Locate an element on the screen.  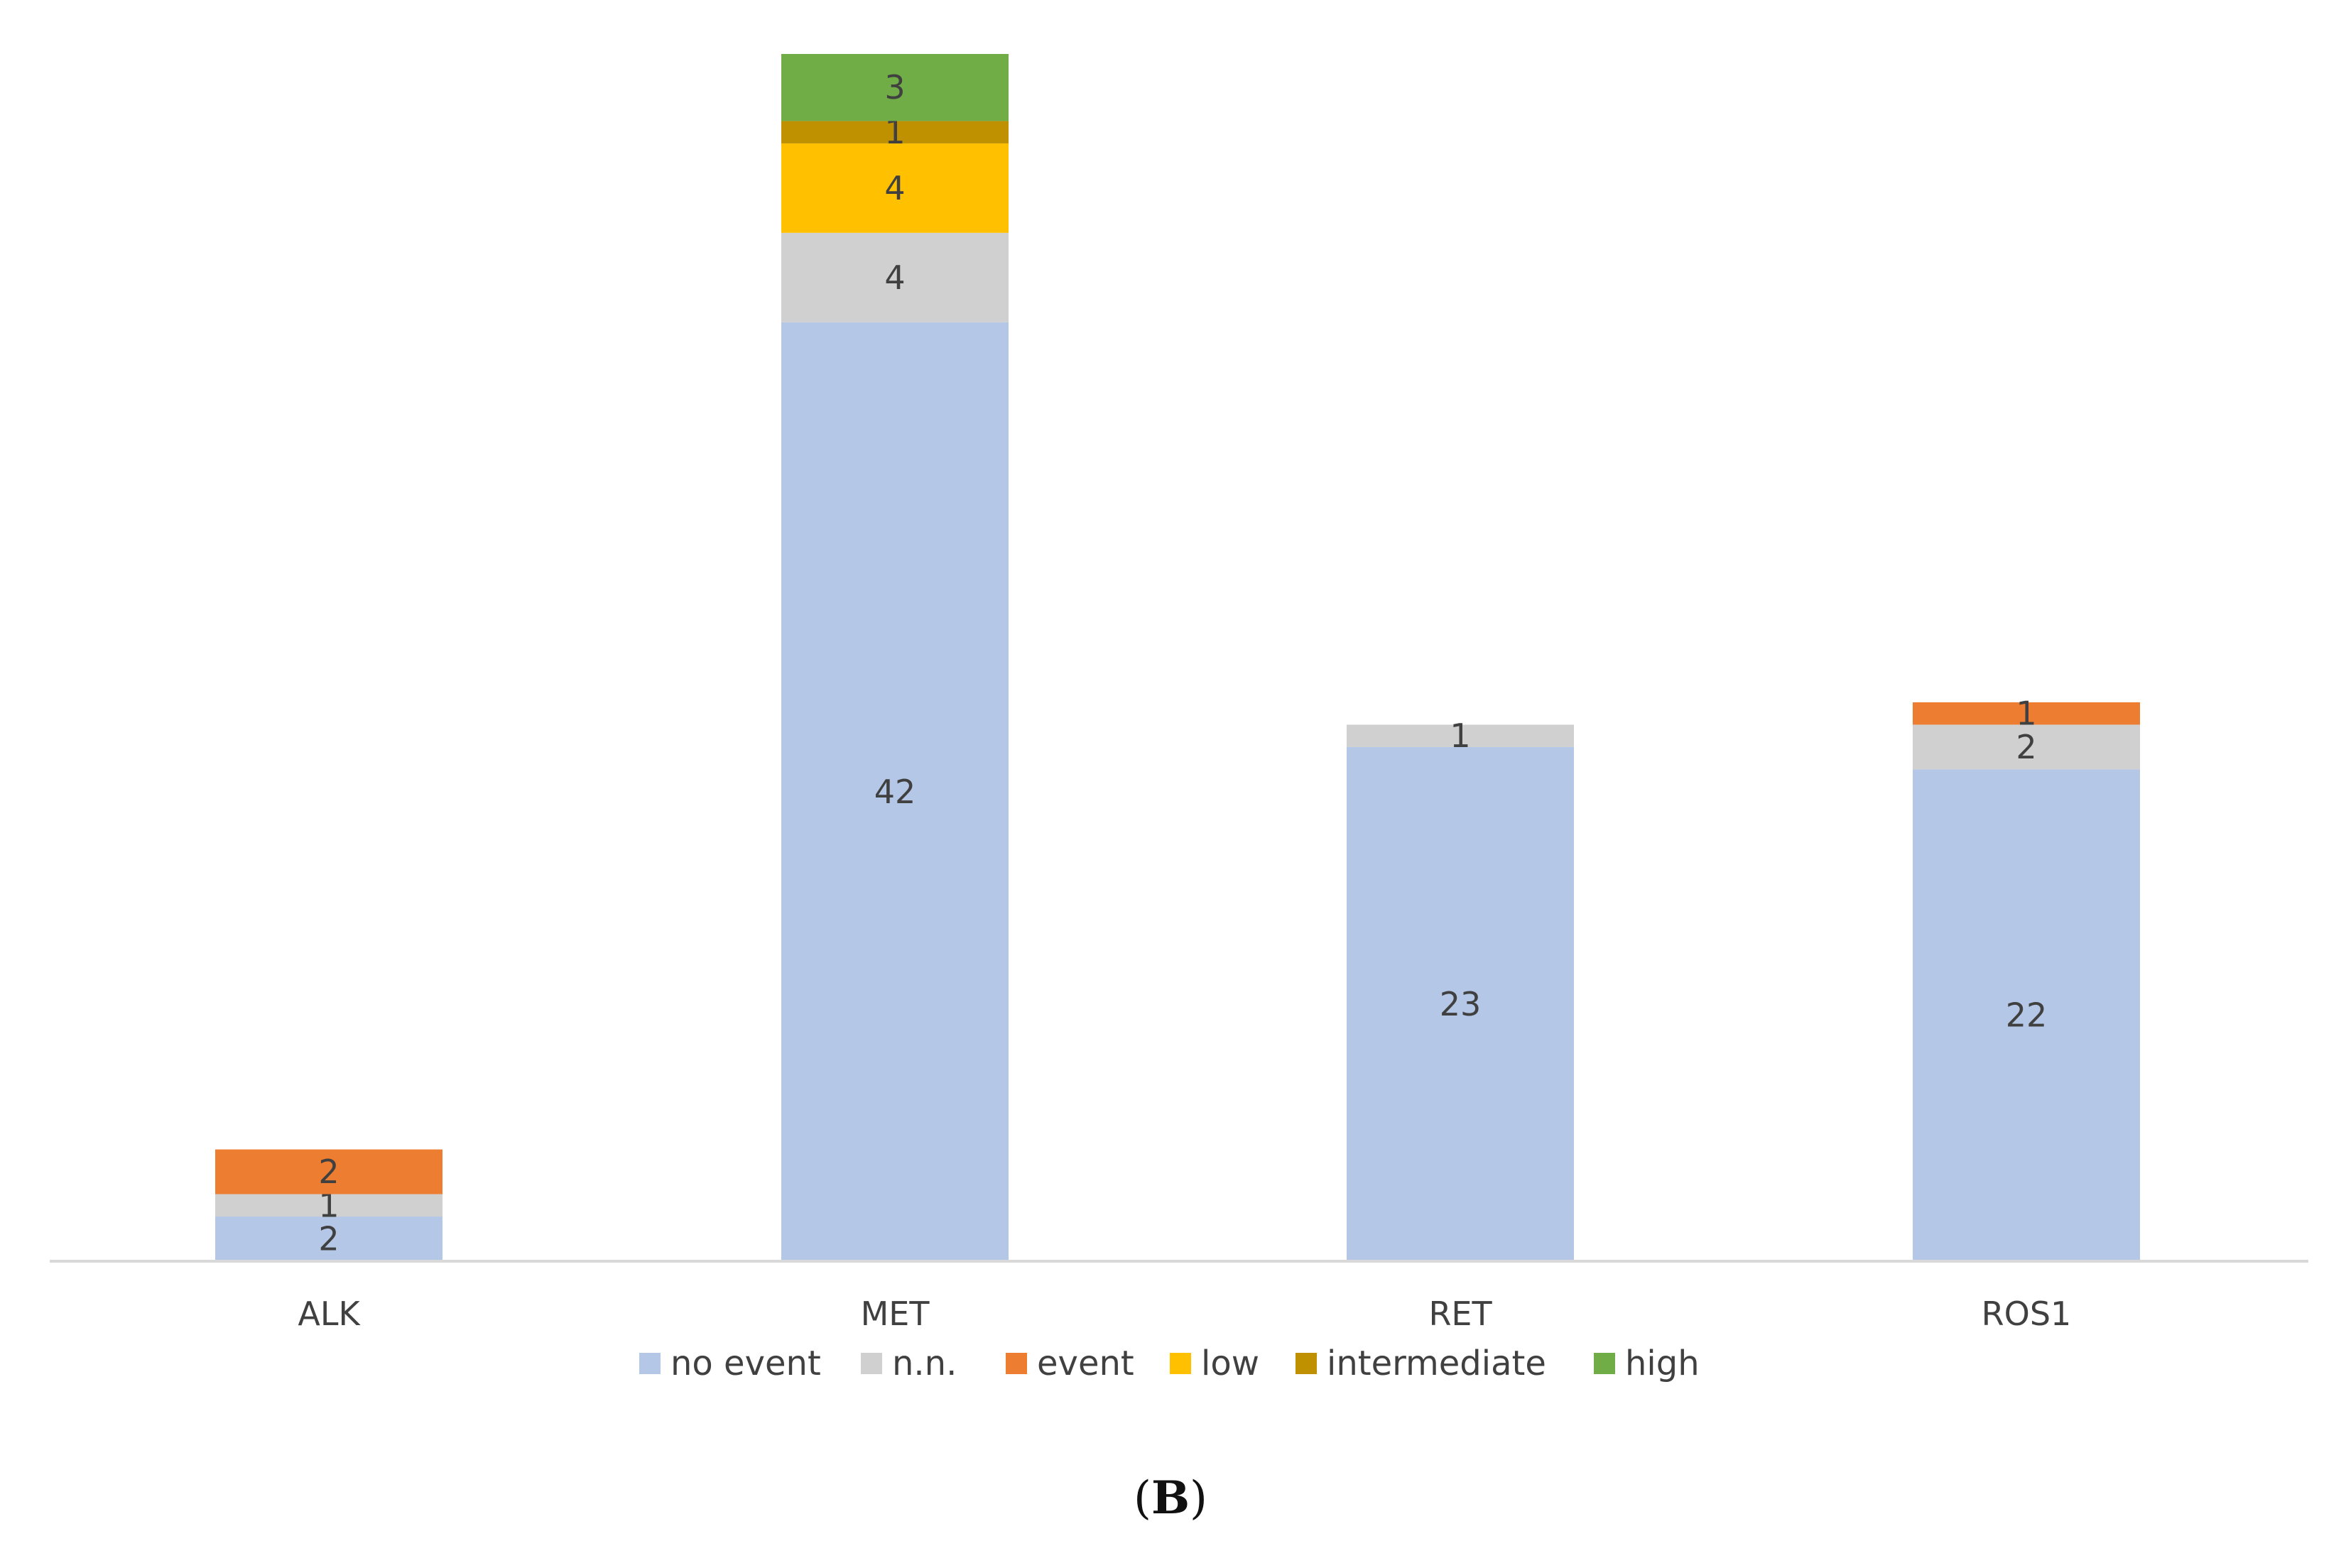
data-label-ret-no-event: 23 is located at coordinates (1461, 1004).